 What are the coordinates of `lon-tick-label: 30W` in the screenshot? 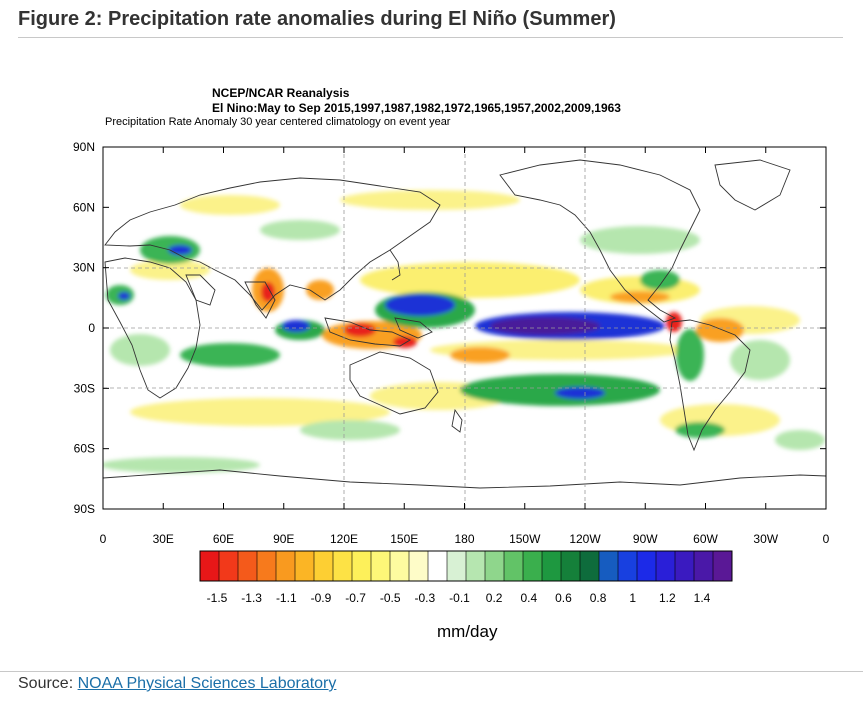 It's located at (765, 539).